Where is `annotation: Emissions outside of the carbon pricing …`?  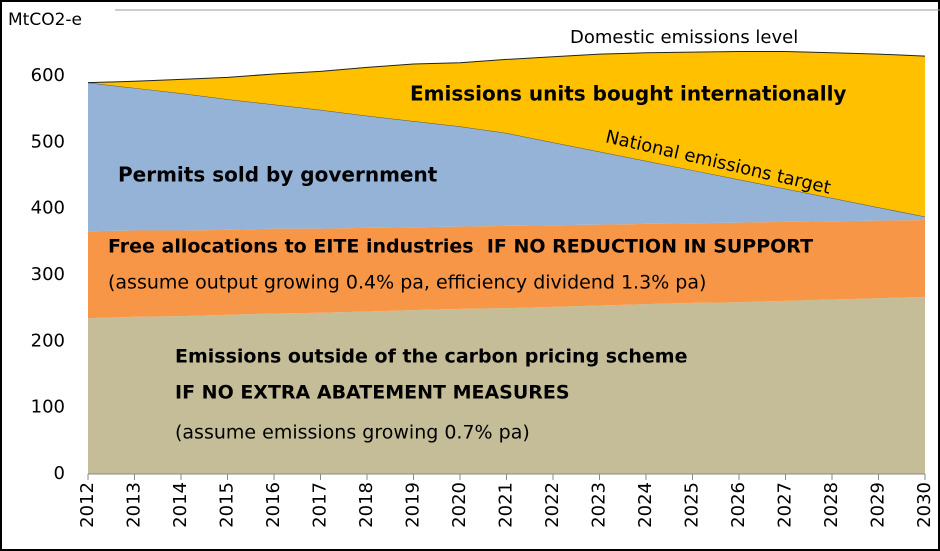 annotation: Emissions outside of the carbon pricing … is located at coordinates (431, 357).